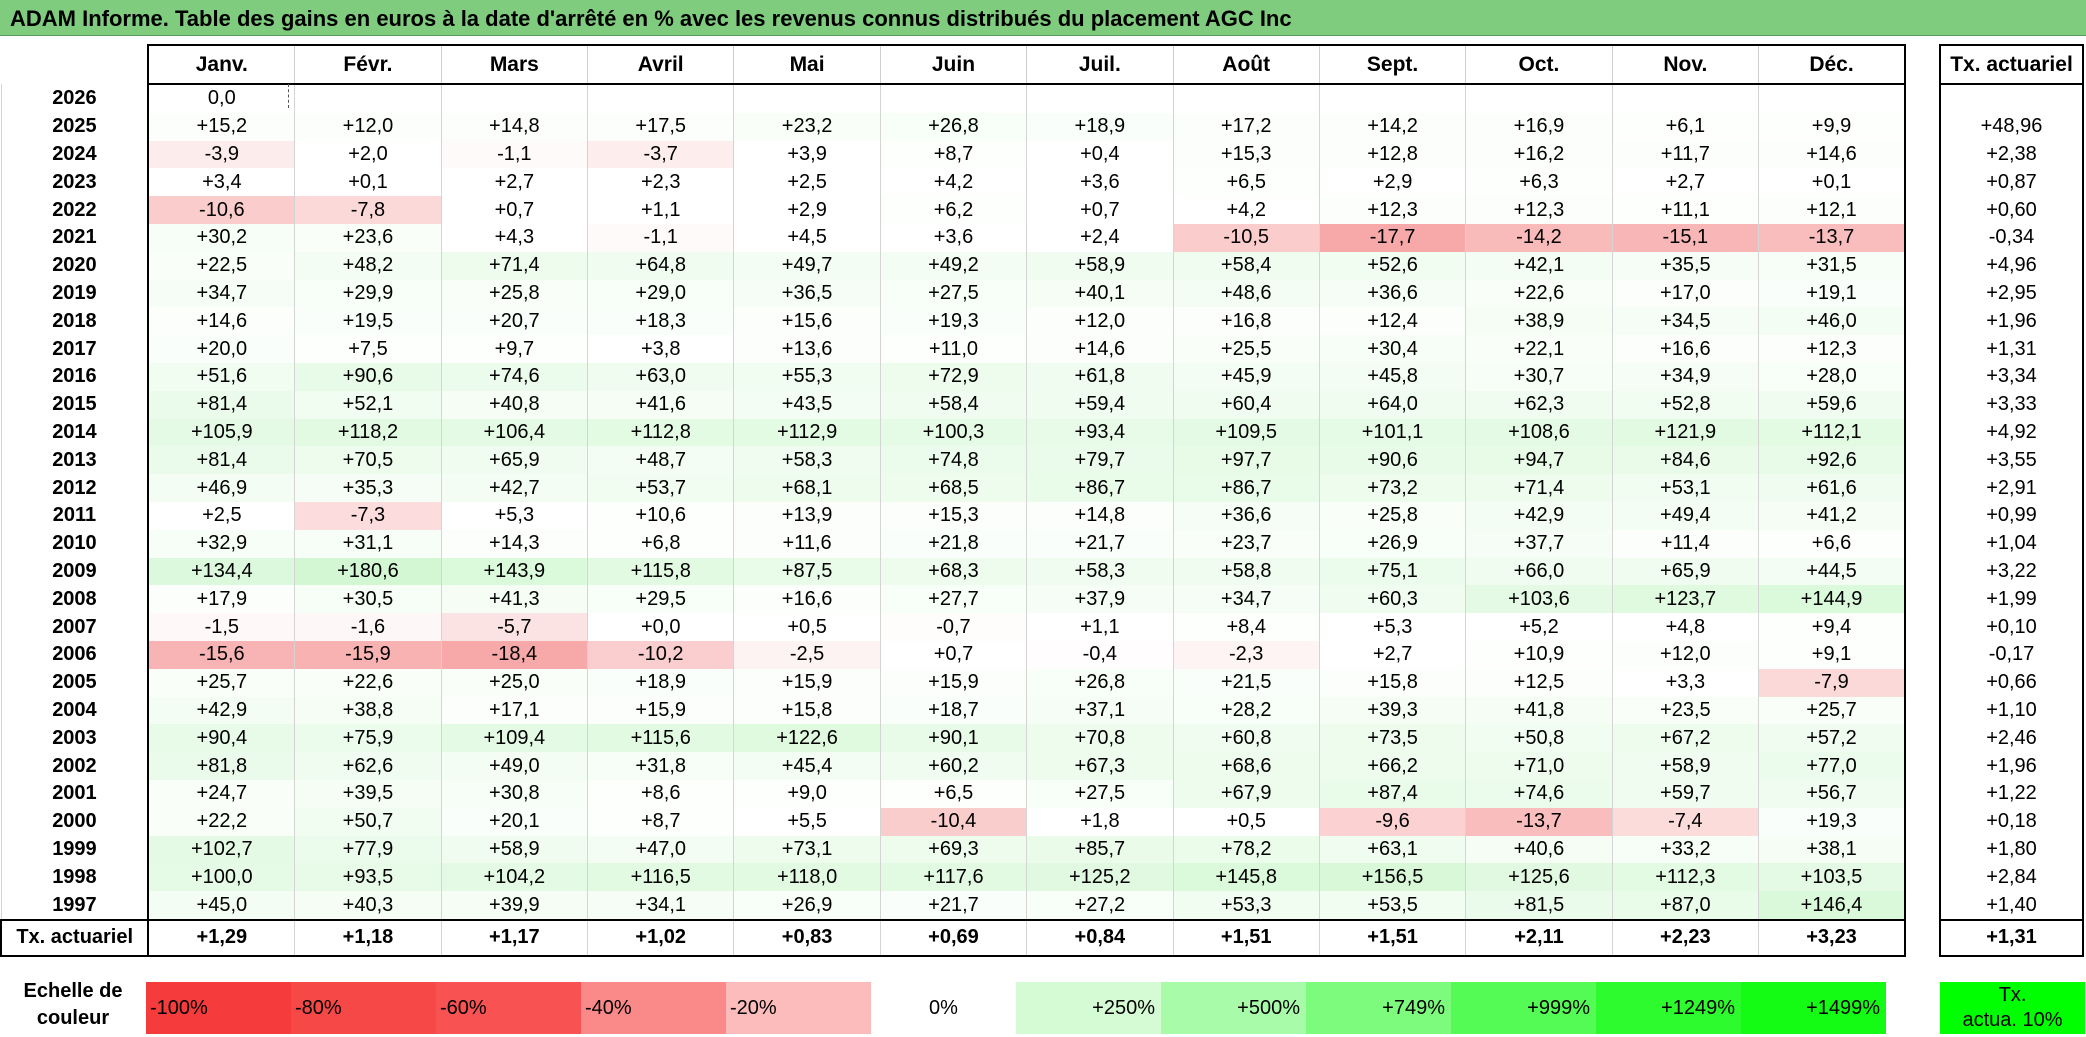  What do you see at coordinates (1100, 906) in the screenshot?
I see `gain-cell: +27,2` at bounding box center [1100, 906].